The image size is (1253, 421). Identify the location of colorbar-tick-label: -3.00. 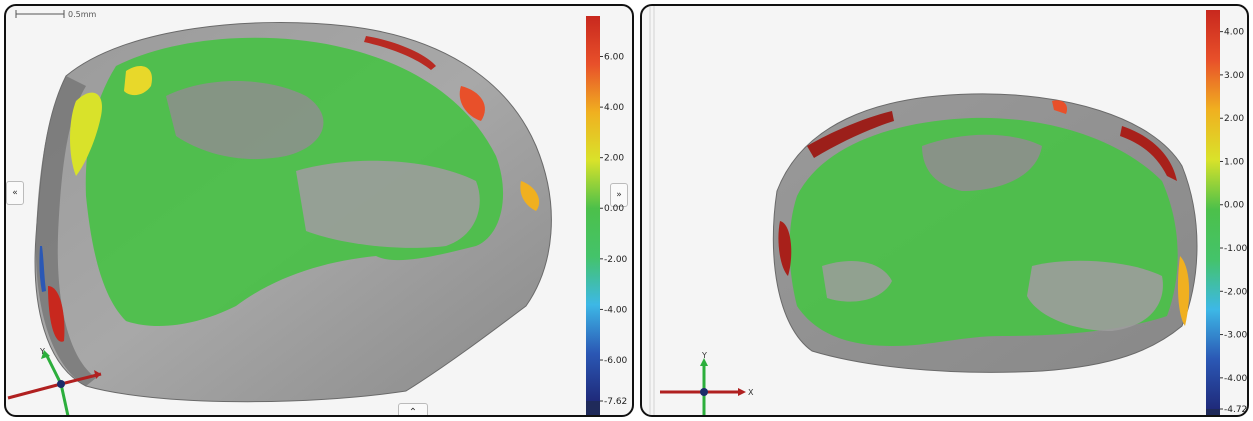
(1236, 336).